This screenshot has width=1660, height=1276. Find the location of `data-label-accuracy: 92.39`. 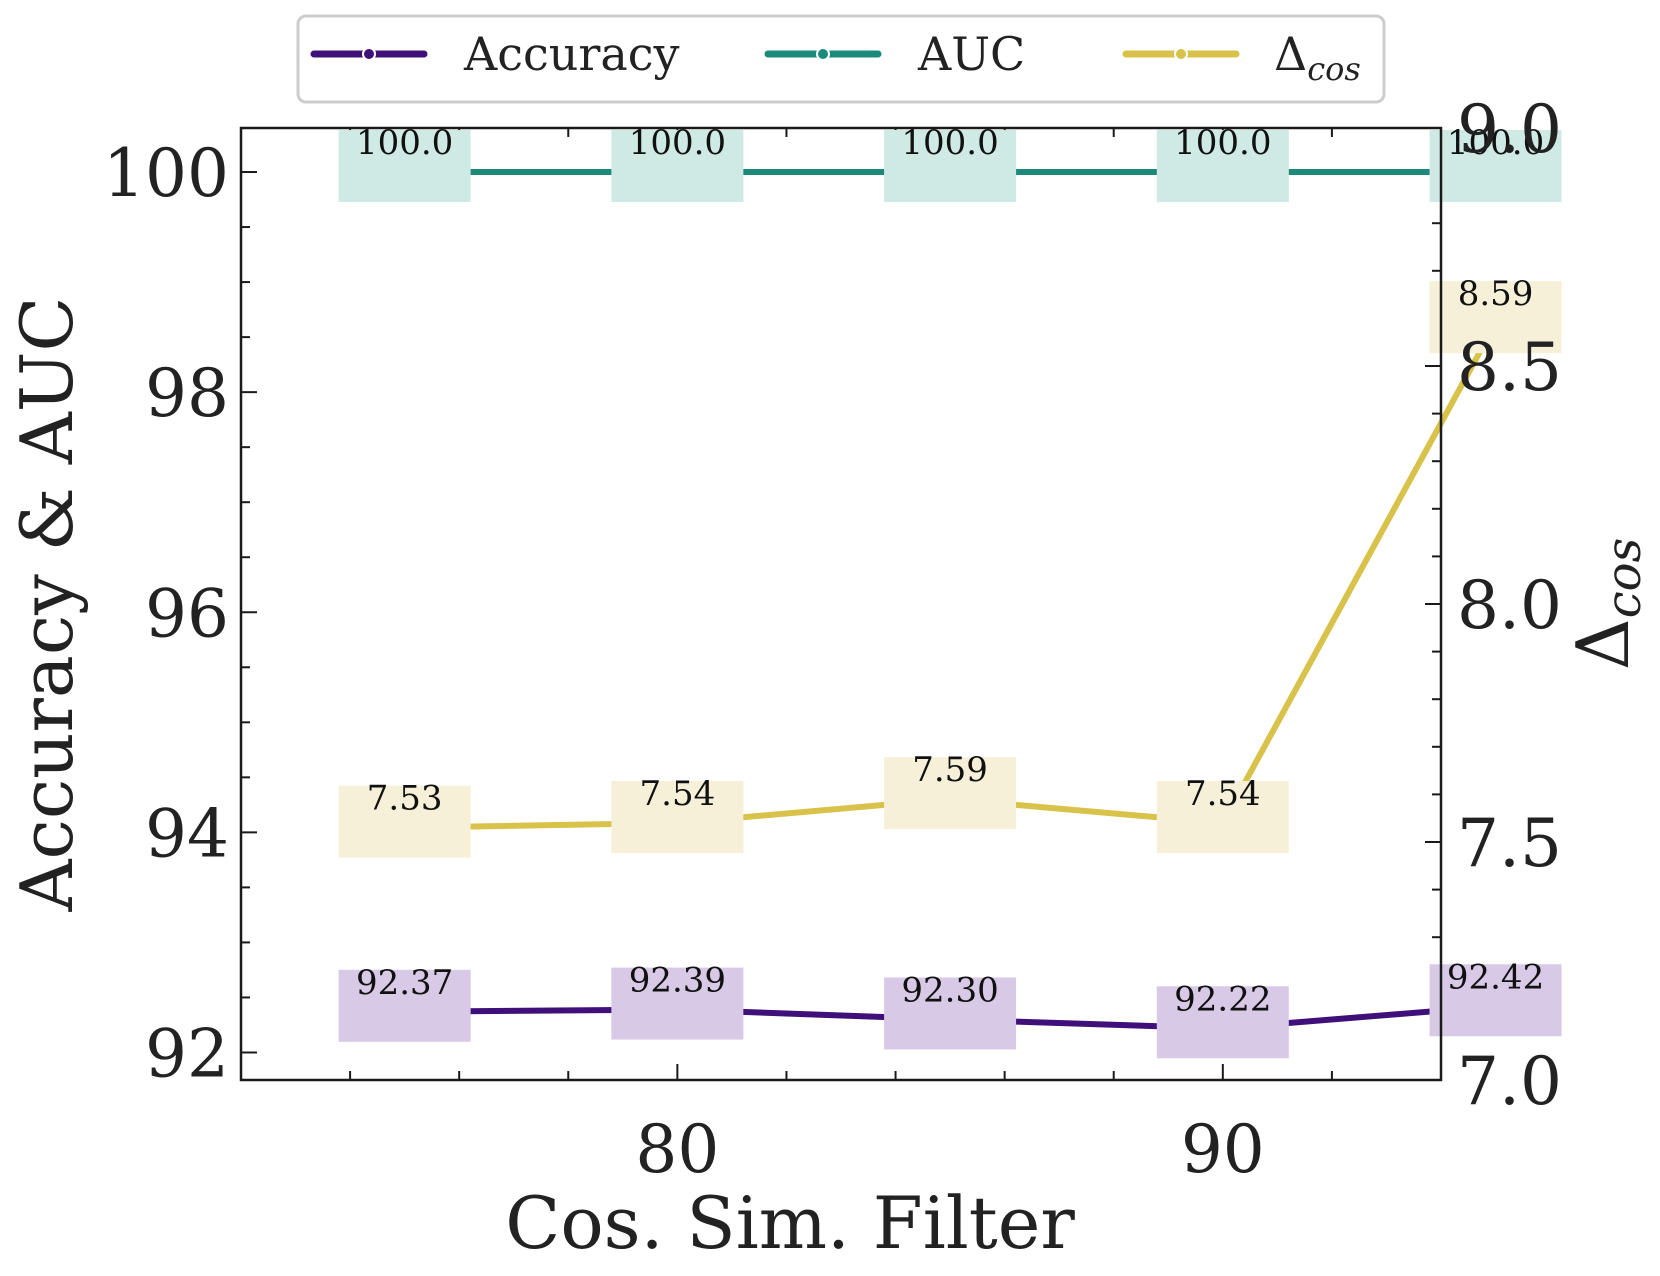

data-label-accuracy: 92.39 is located at coordinates (677, 981).